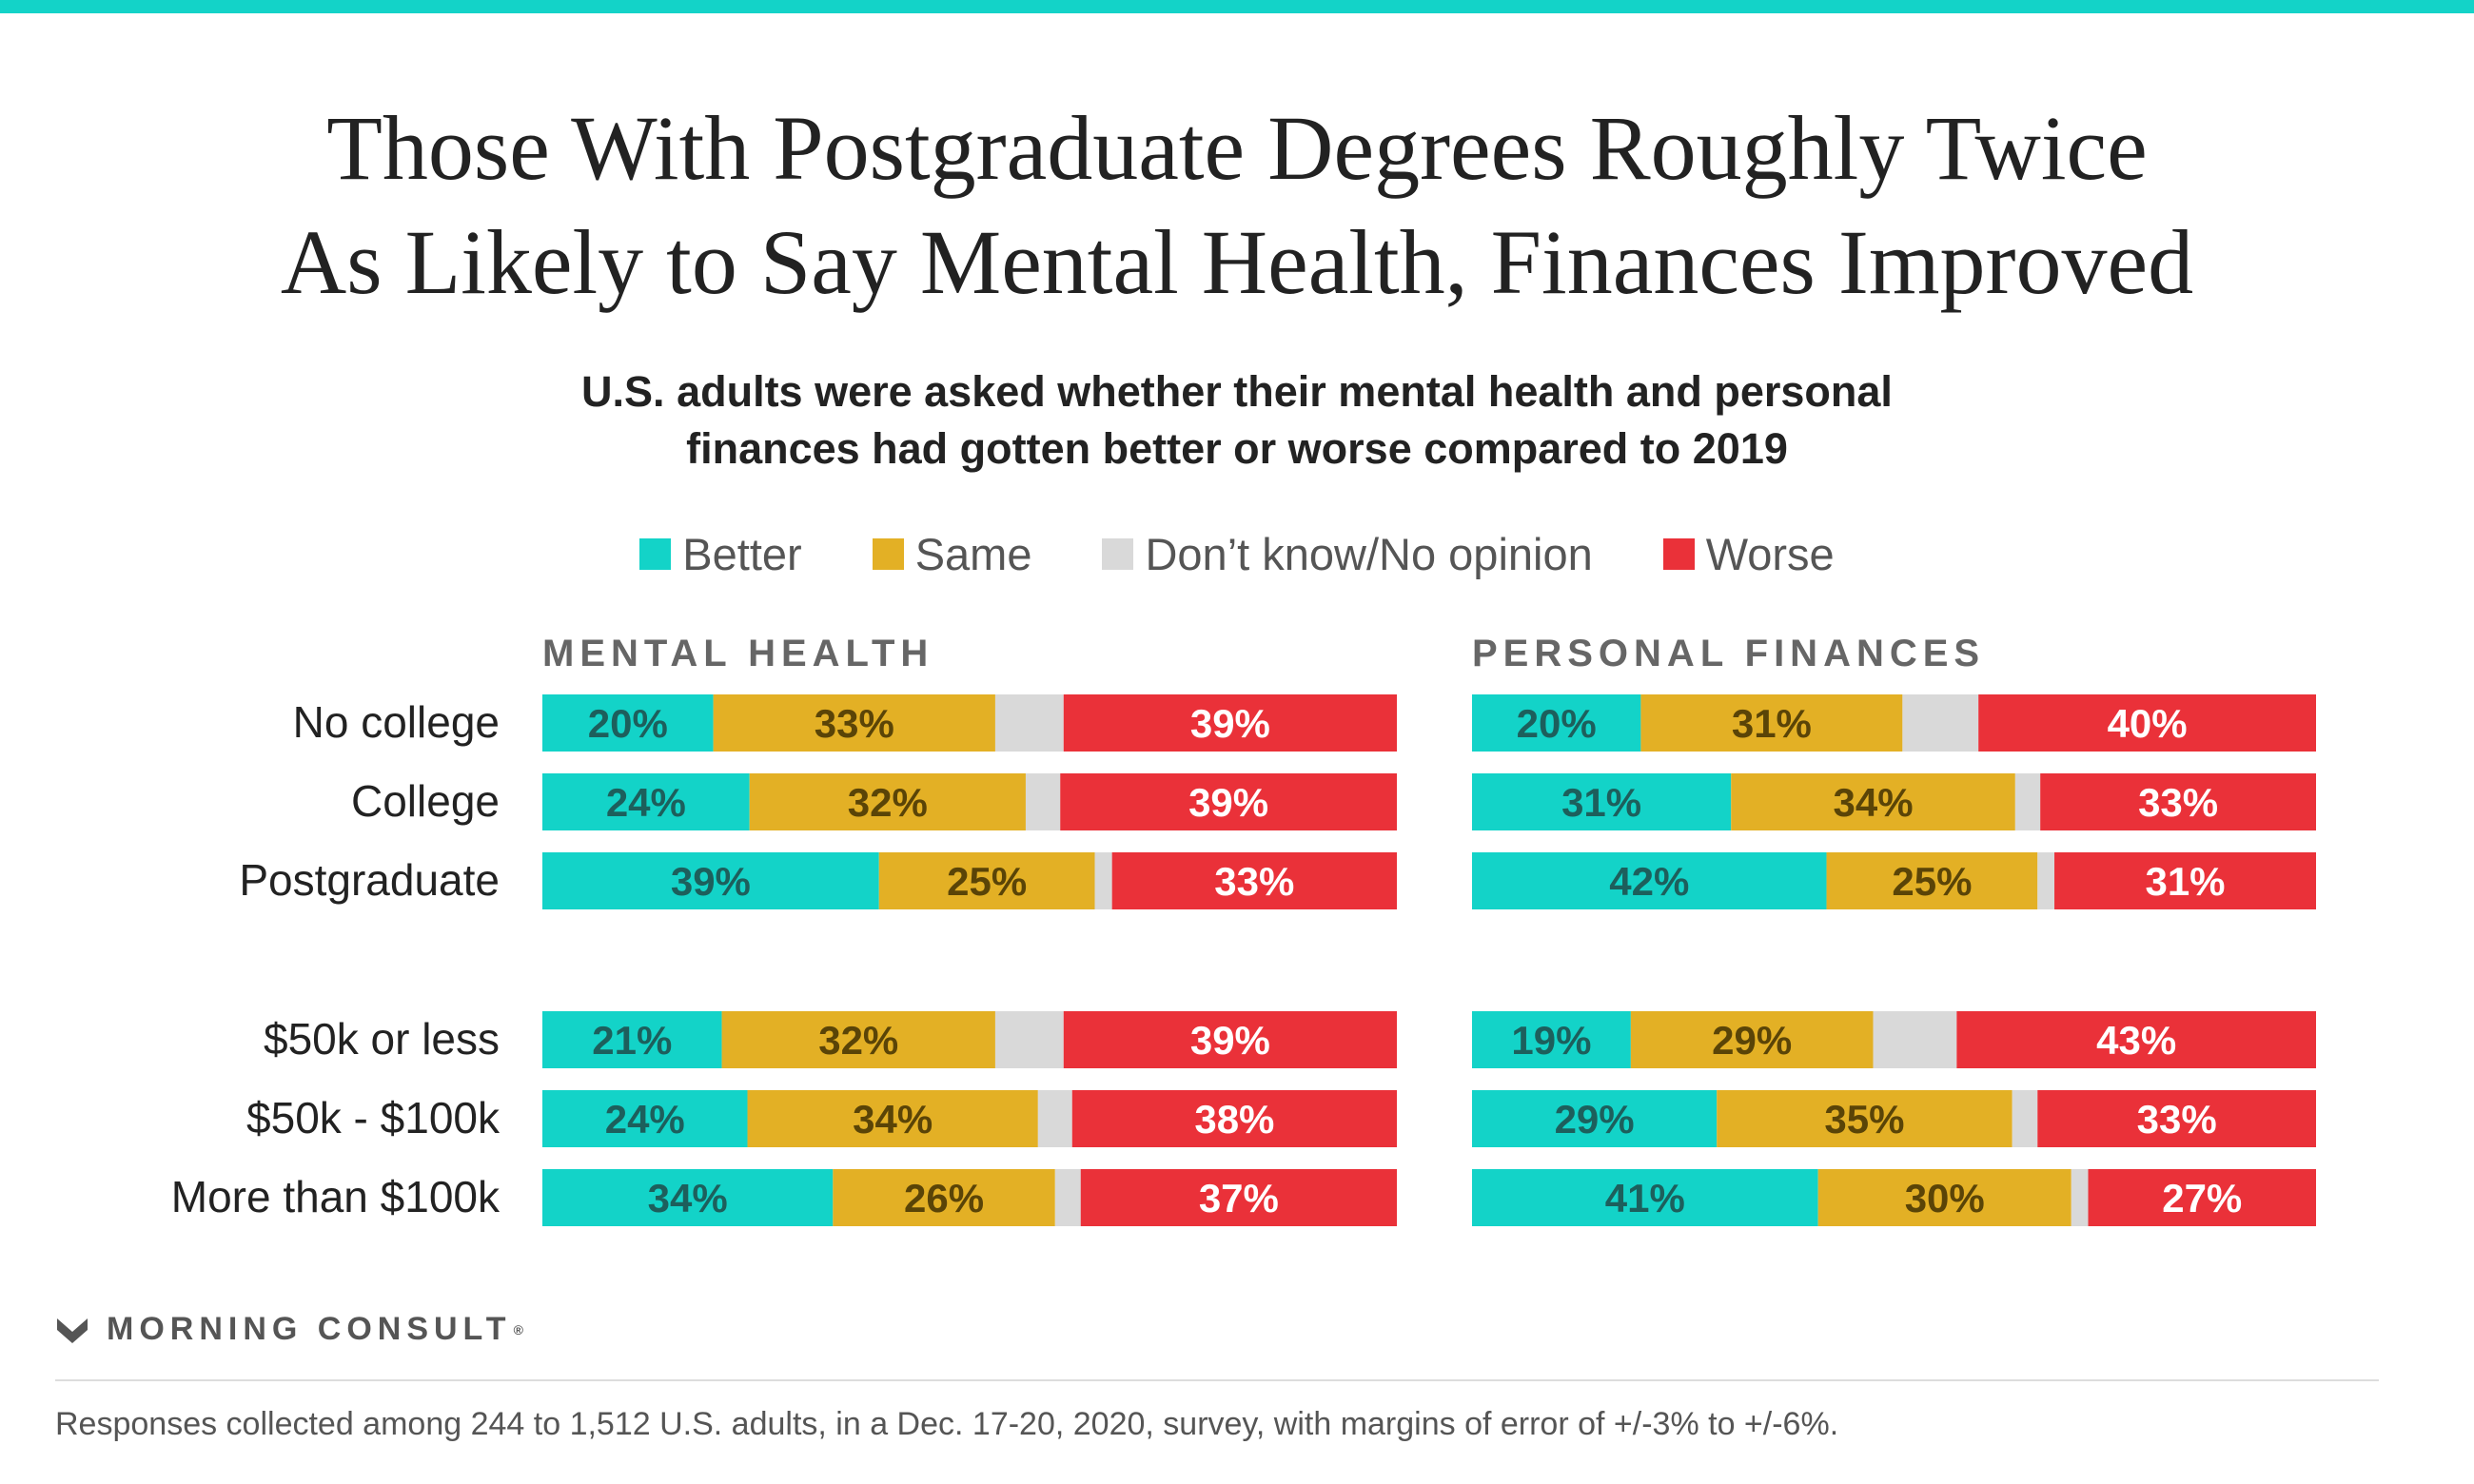 This screenshot has height=1484, width=2474. I want to click on data-label: 37%, so click(1239, 1198).